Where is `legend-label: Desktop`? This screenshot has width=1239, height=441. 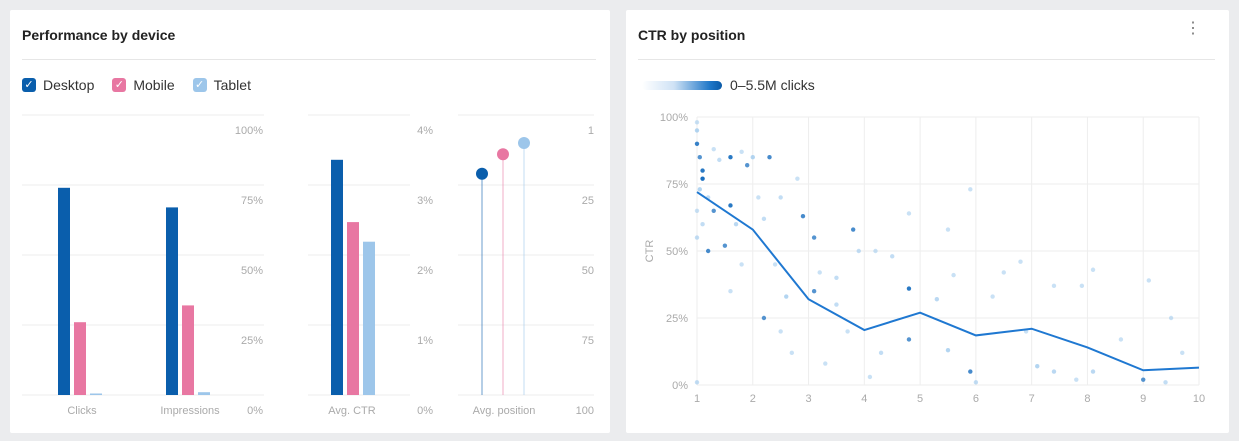 legend-label: Desktop is located at coordinates (69, 85).